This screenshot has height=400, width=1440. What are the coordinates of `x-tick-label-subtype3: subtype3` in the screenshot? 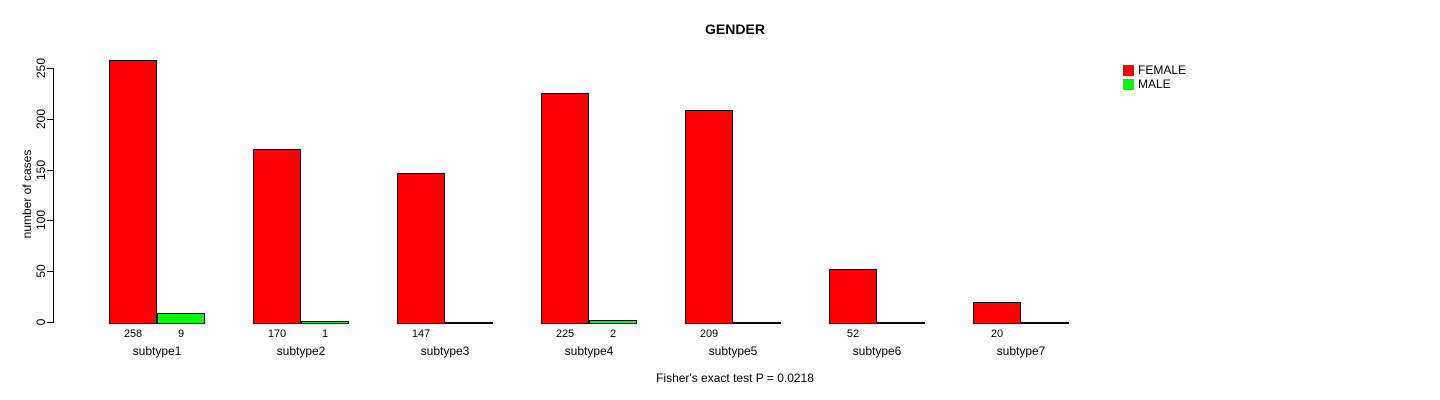 It's located at (445, 351).